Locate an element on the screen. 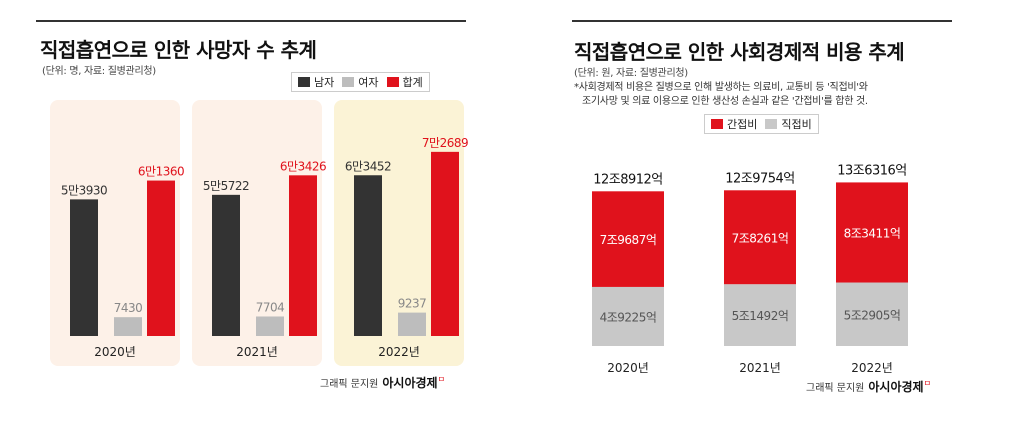 This screenshot has width=1024, height=428. data-label: 6만3426 is located at coordinates (303, 166).